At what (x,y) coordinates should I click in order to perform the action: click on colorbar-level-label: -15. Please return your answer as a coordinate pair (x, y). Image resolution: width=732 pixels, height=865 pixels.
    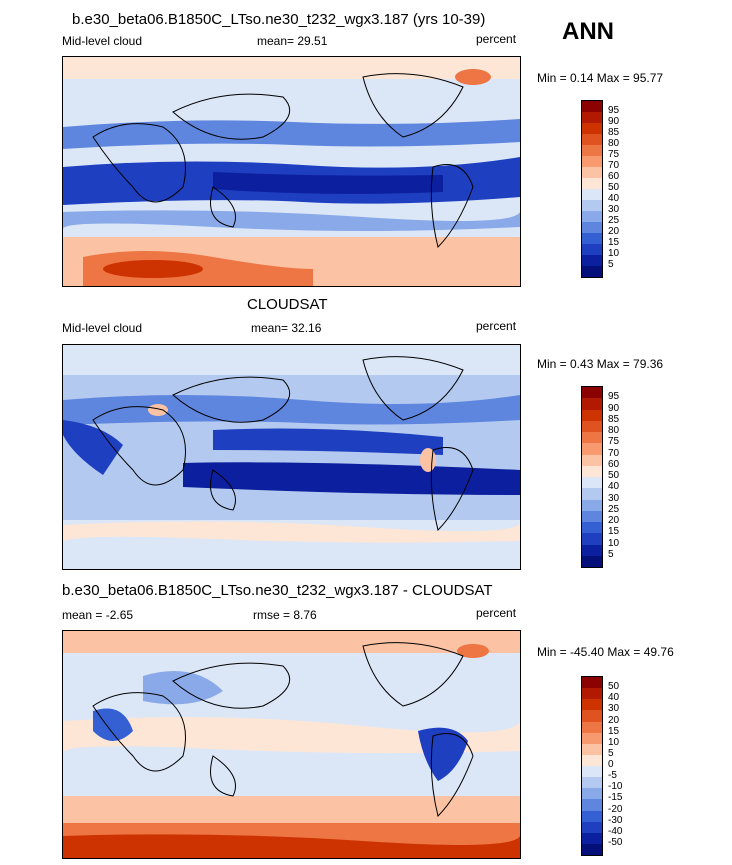
    Looking at the image, I should click on (615, 798).